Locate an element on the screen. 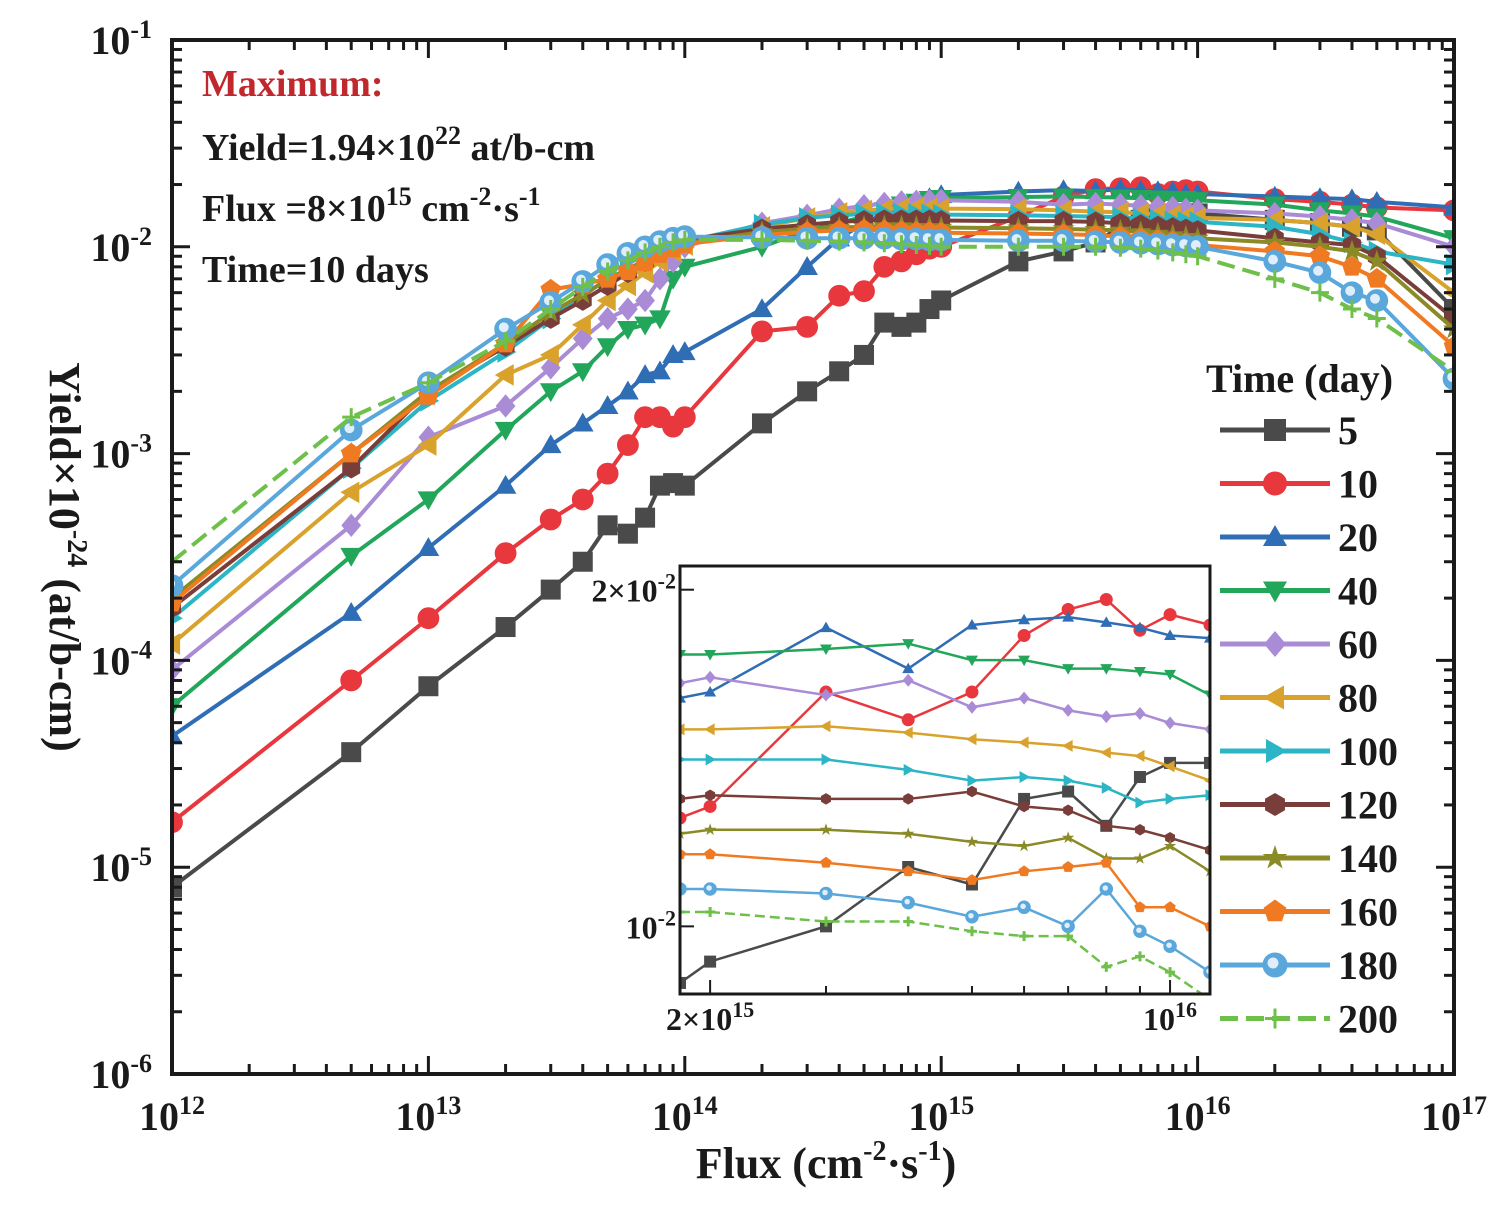 This screenshot has height=1227, width=1512. legend-label-160: 160 is located at coordinates (1368, 912).